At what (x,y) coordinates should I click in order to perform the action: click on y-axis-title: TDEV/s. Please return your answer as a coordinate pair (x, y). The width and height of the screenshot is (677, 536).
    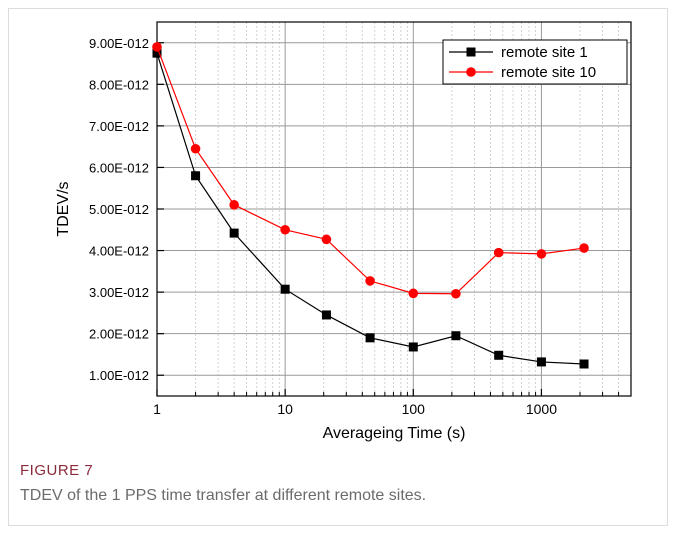
    Looking at the image, I should click on (63, 208).